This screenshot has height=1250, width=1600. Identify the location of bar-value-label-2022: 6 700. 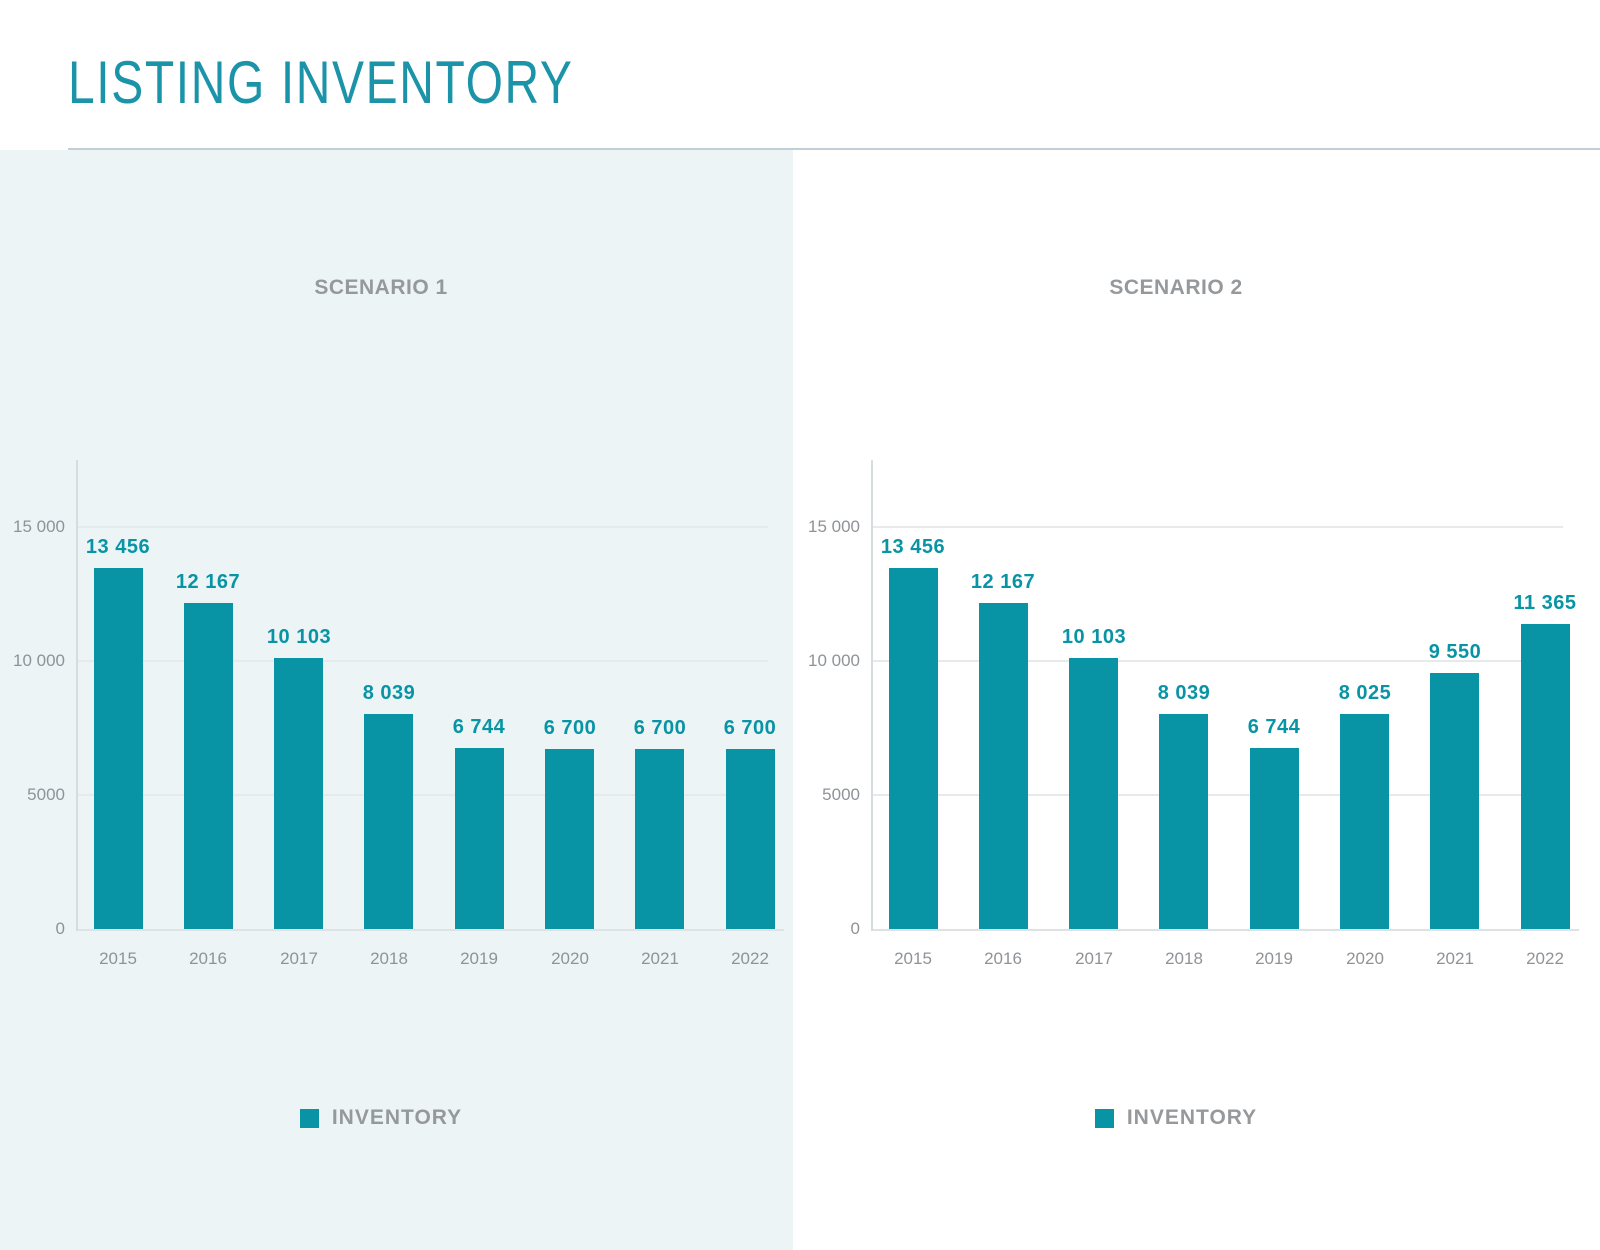
(750, 728).